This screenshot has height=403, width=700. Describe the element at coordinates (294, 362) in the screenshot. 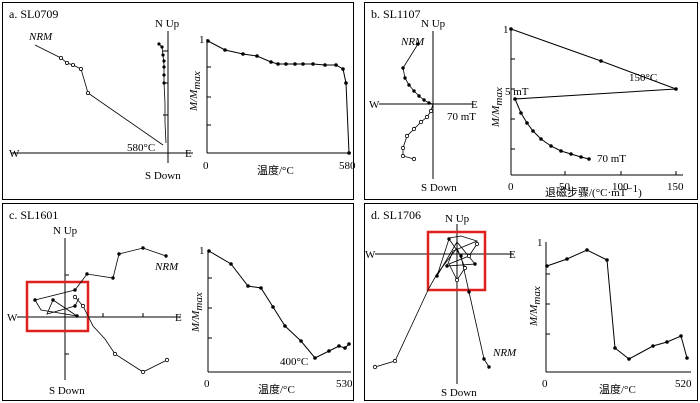

I see `ann-400: 400°C` at that location.